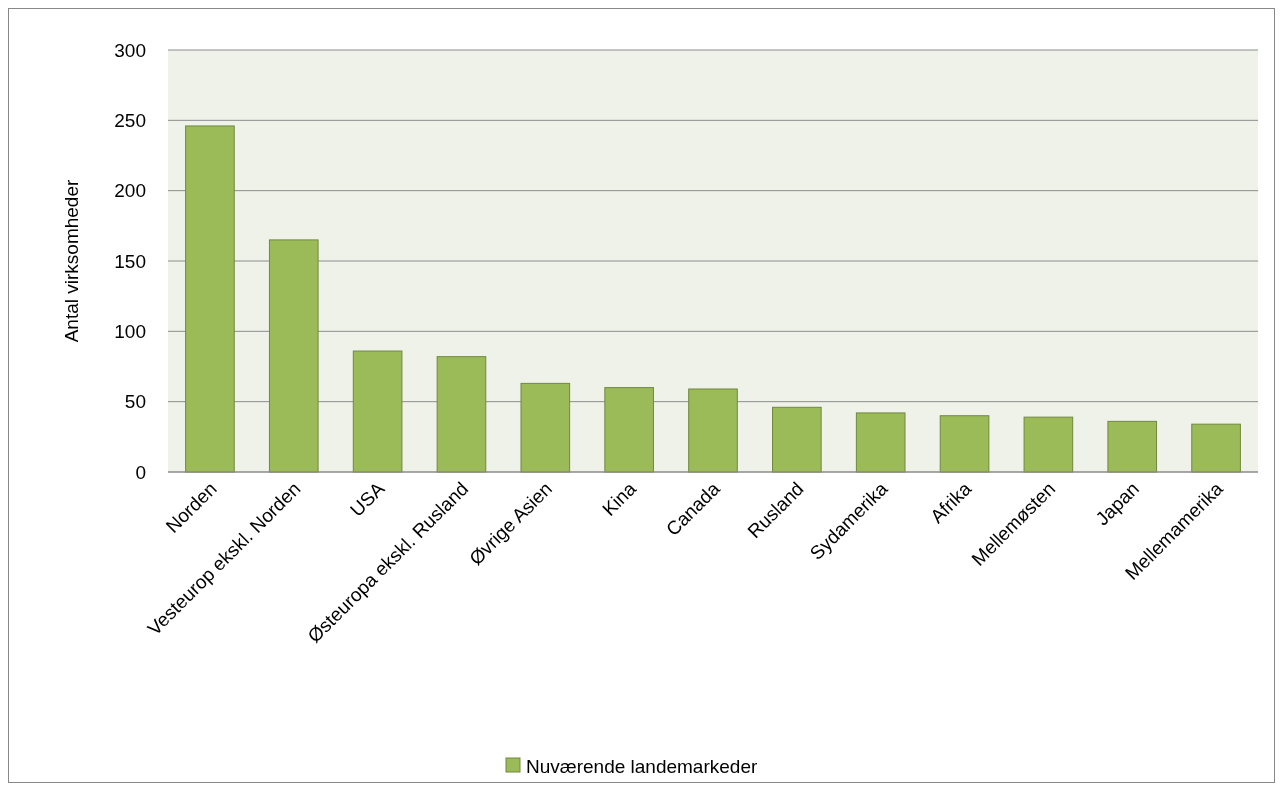 The height and width of the screenshot is (792, 1284). What do you see at coordinates (367, 499) in the screenshot?
I see `x-tick-label: USA` at bounding box center [367, 499].